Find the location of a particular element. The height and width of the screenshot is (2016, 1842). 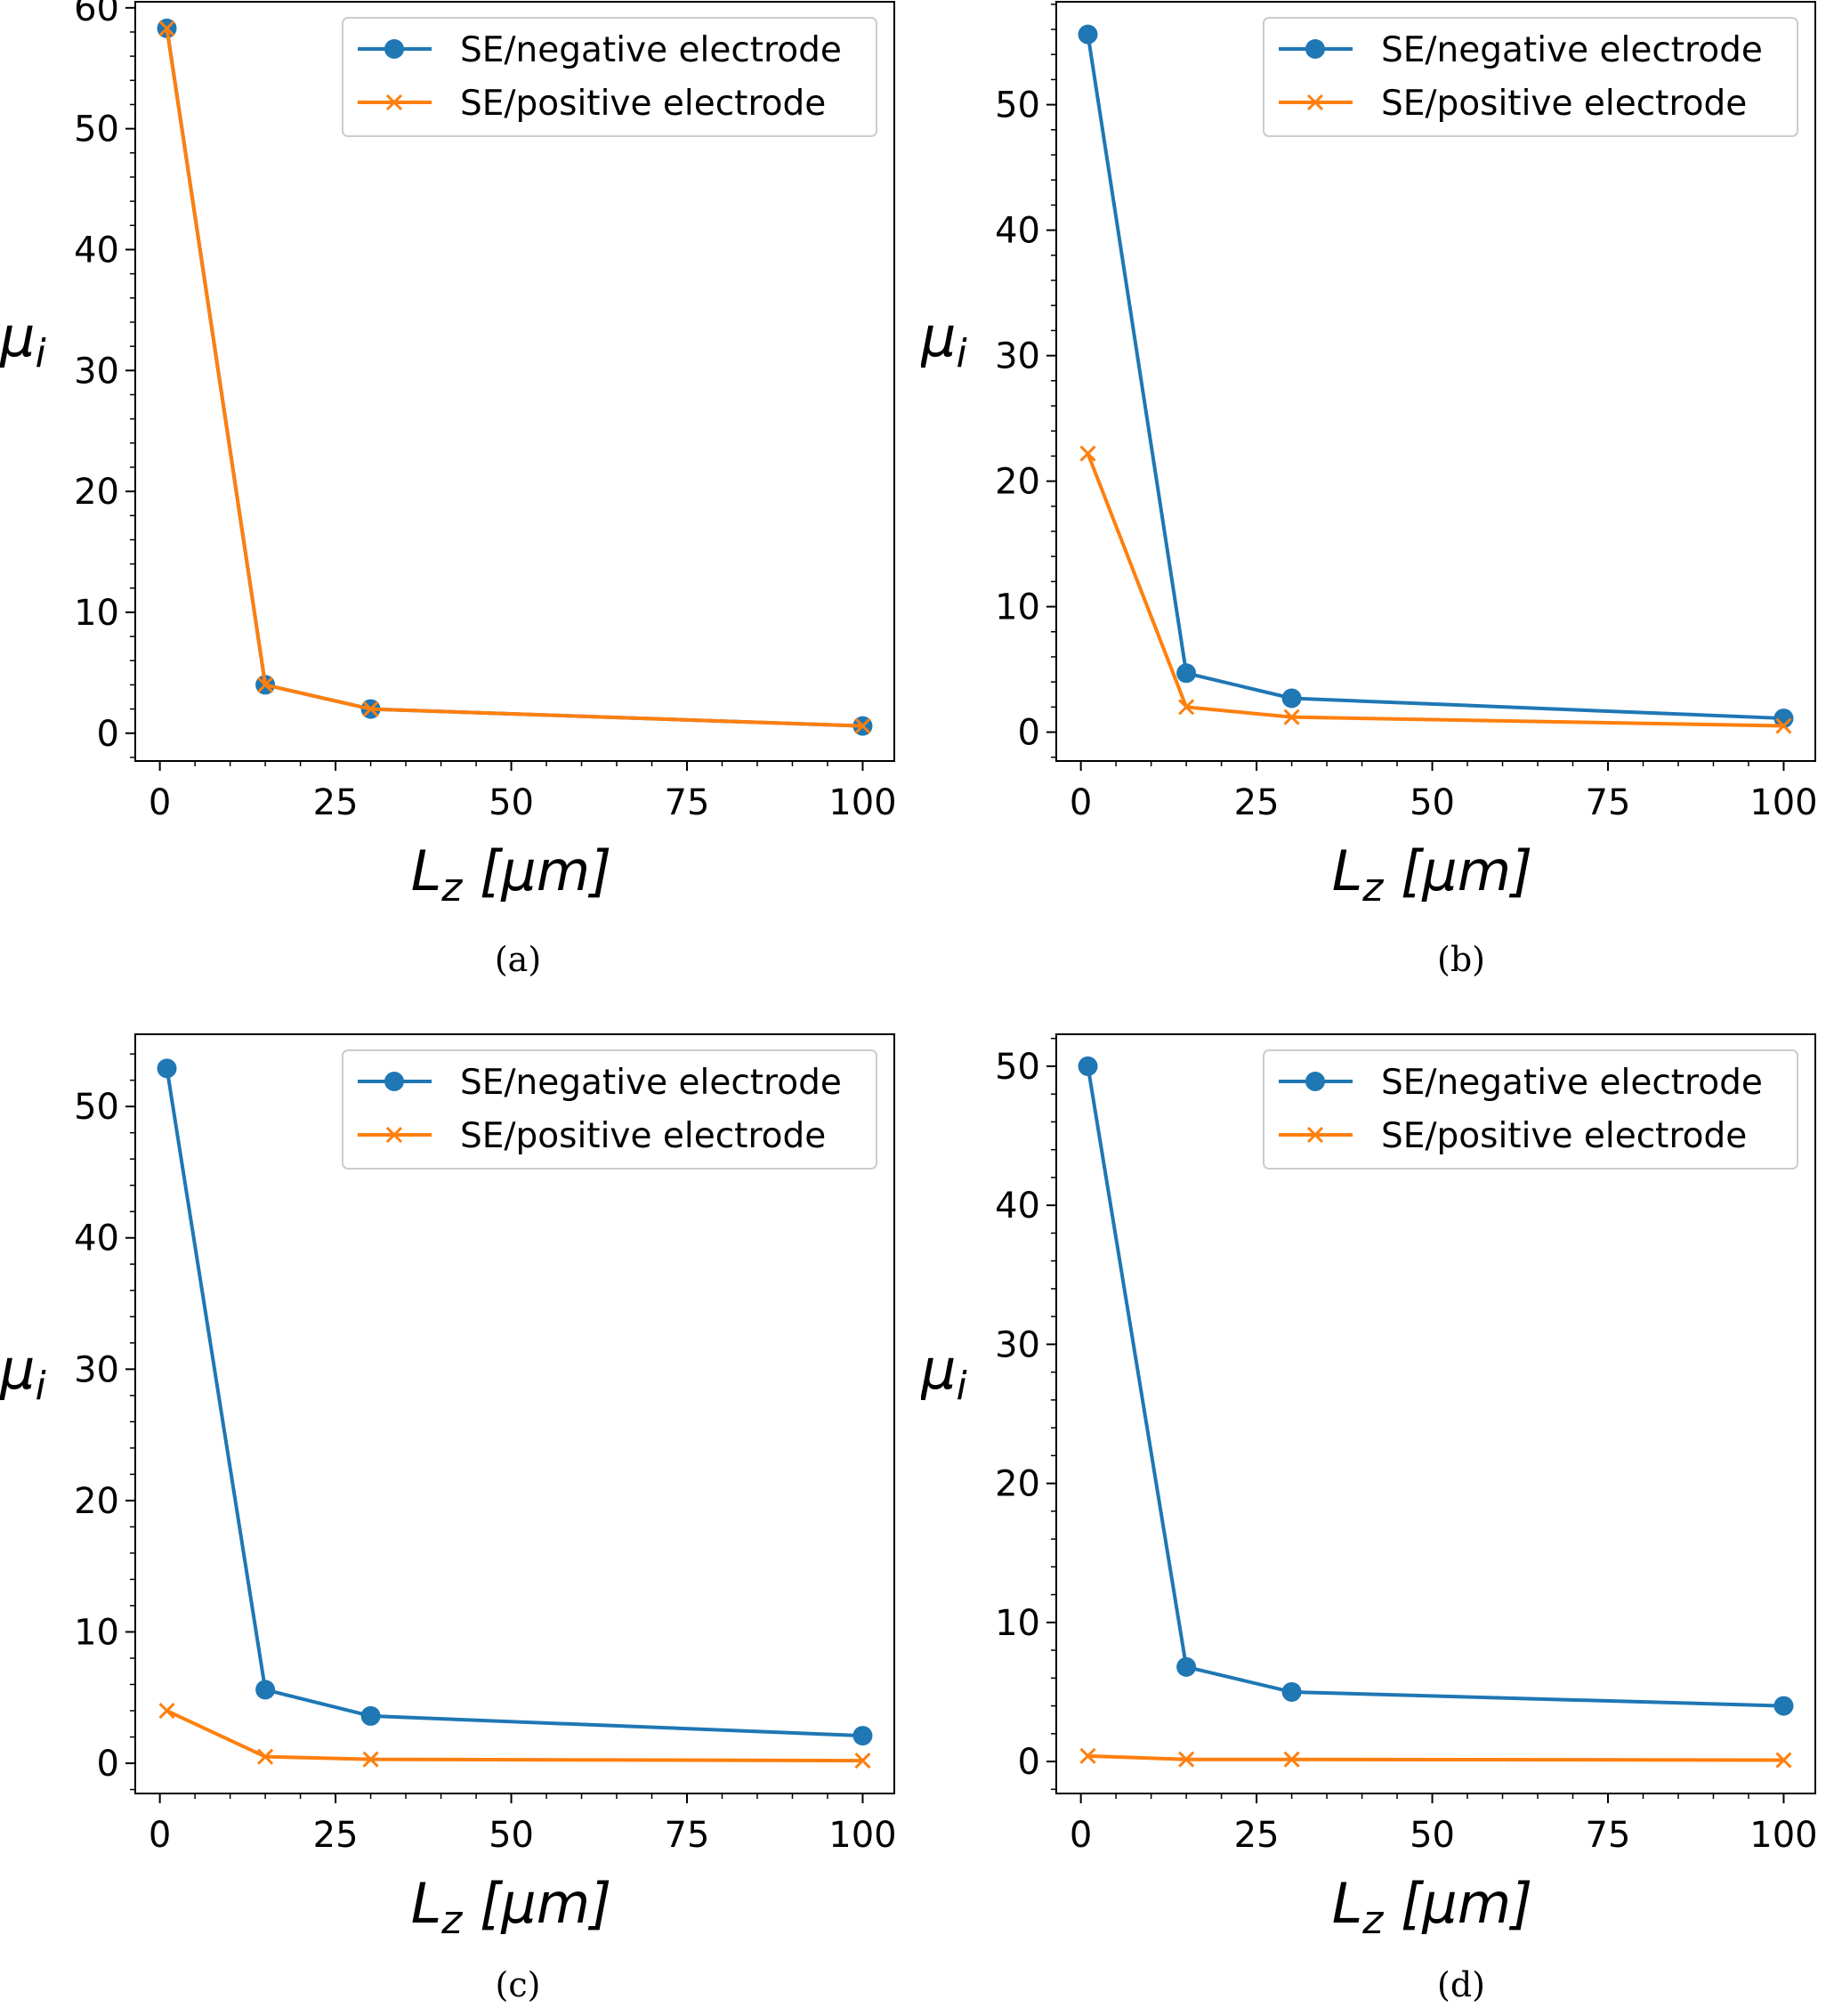

caption-c: (c) is located at coordinates (518, 1984).